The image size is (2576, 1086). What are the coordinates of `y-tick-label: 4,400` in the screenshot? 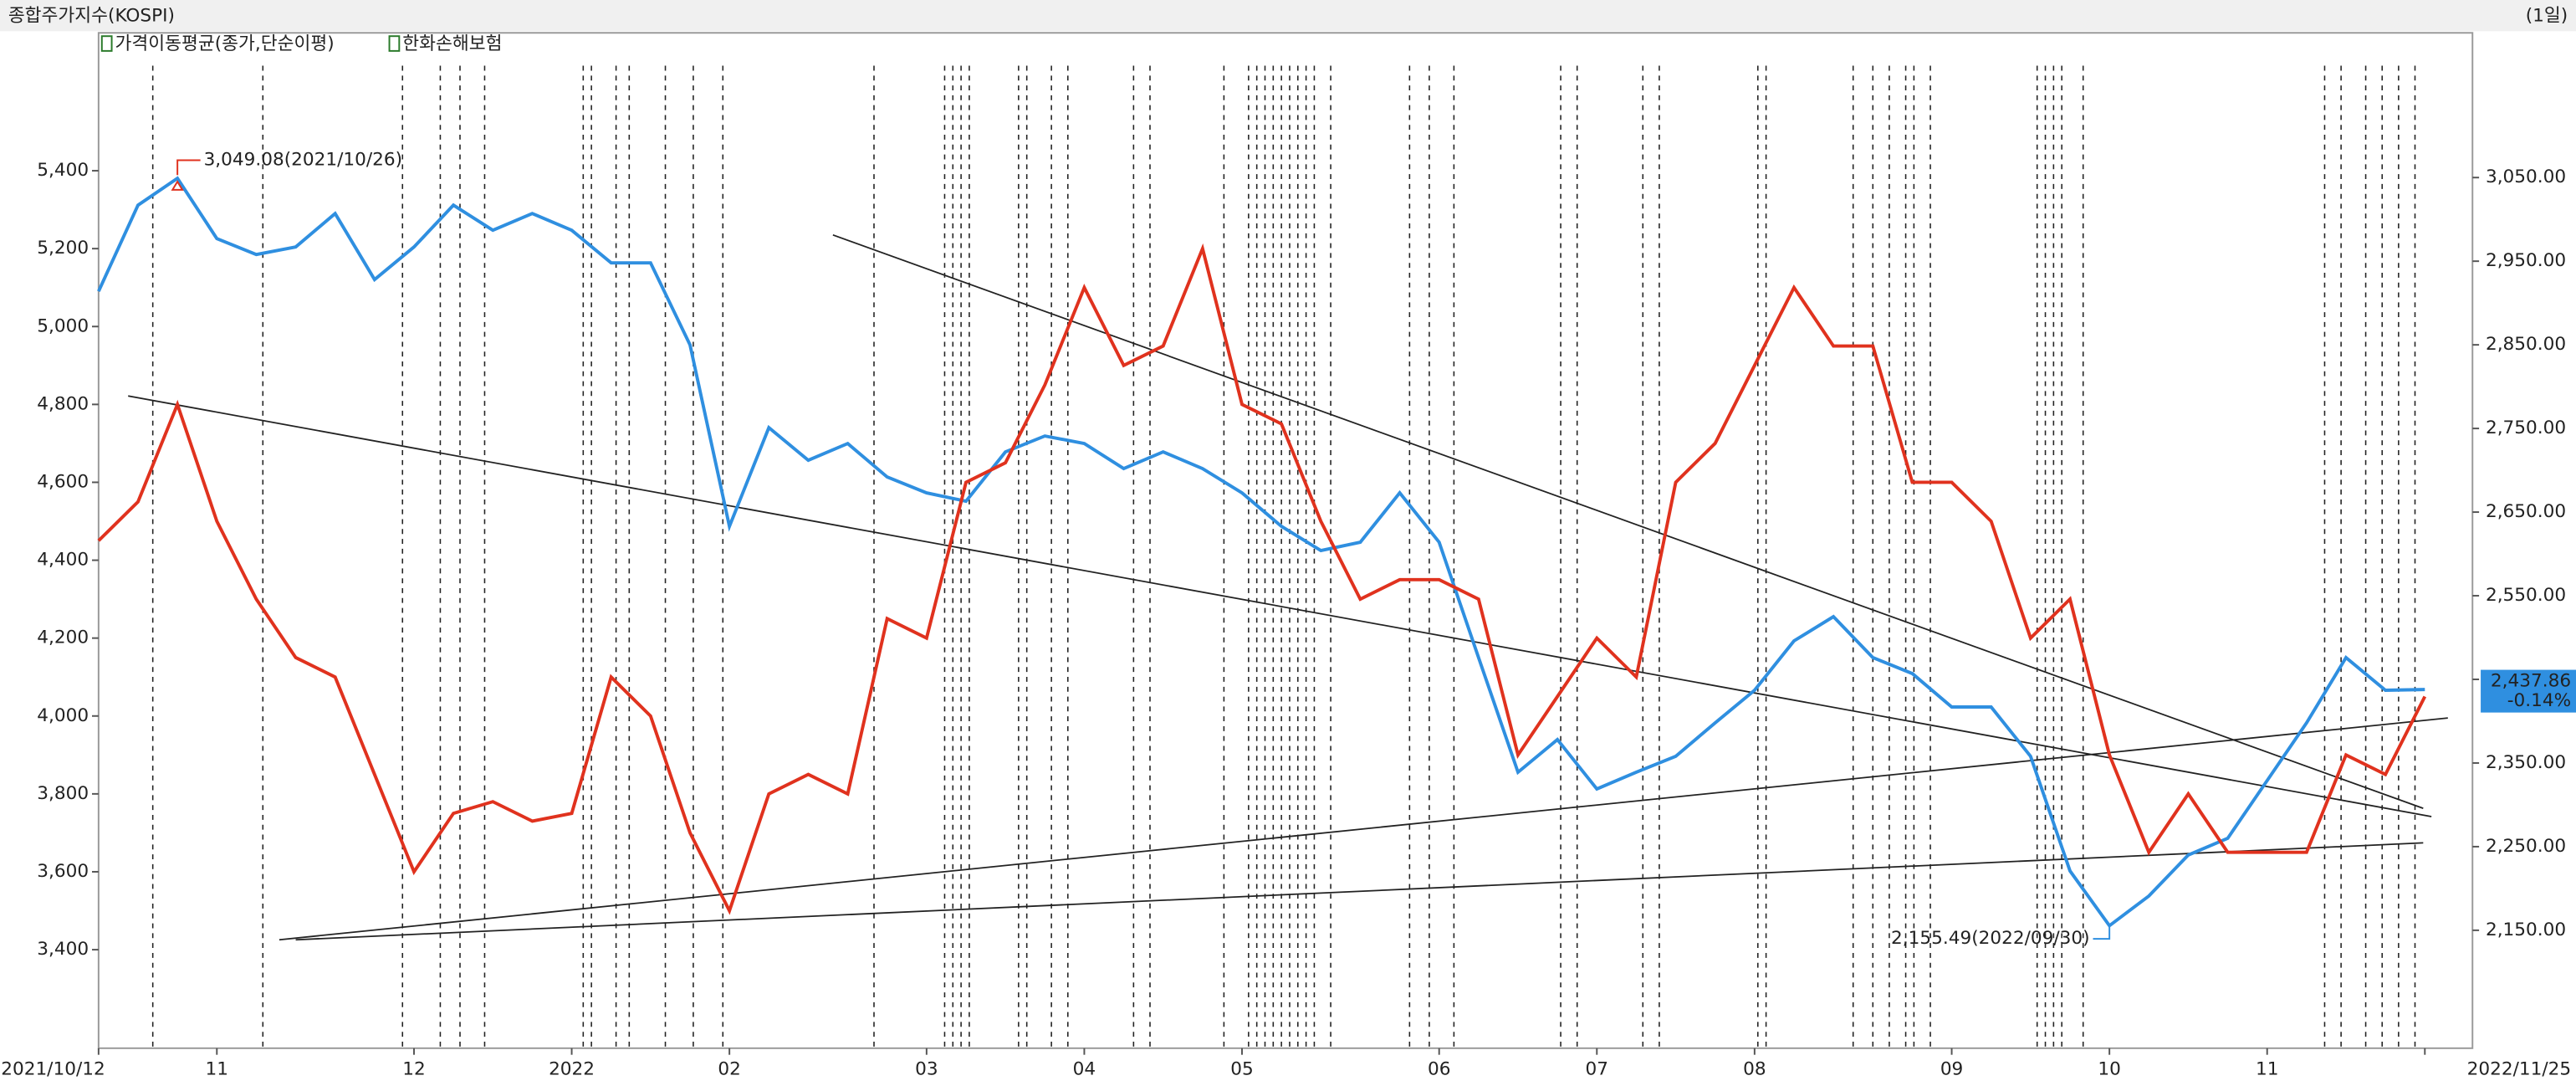 It's located at (63, 560).